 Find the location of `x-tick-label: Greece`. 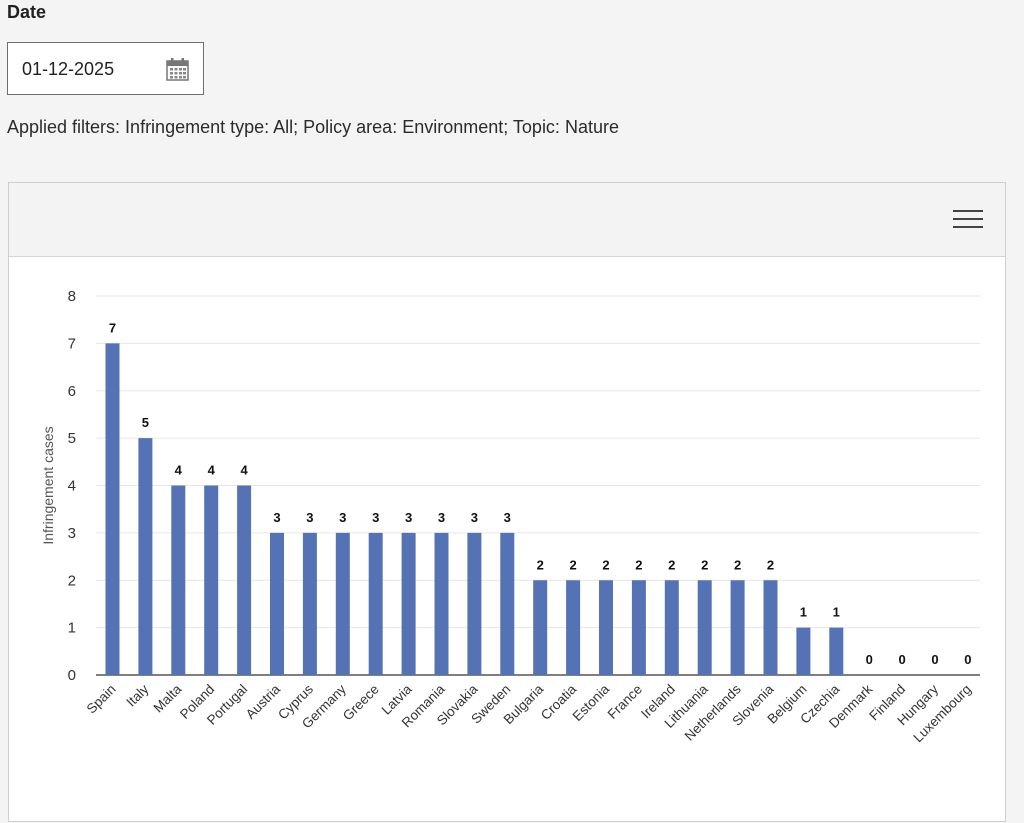

x-tick-label: Greece is located at coordinates (361, 703).